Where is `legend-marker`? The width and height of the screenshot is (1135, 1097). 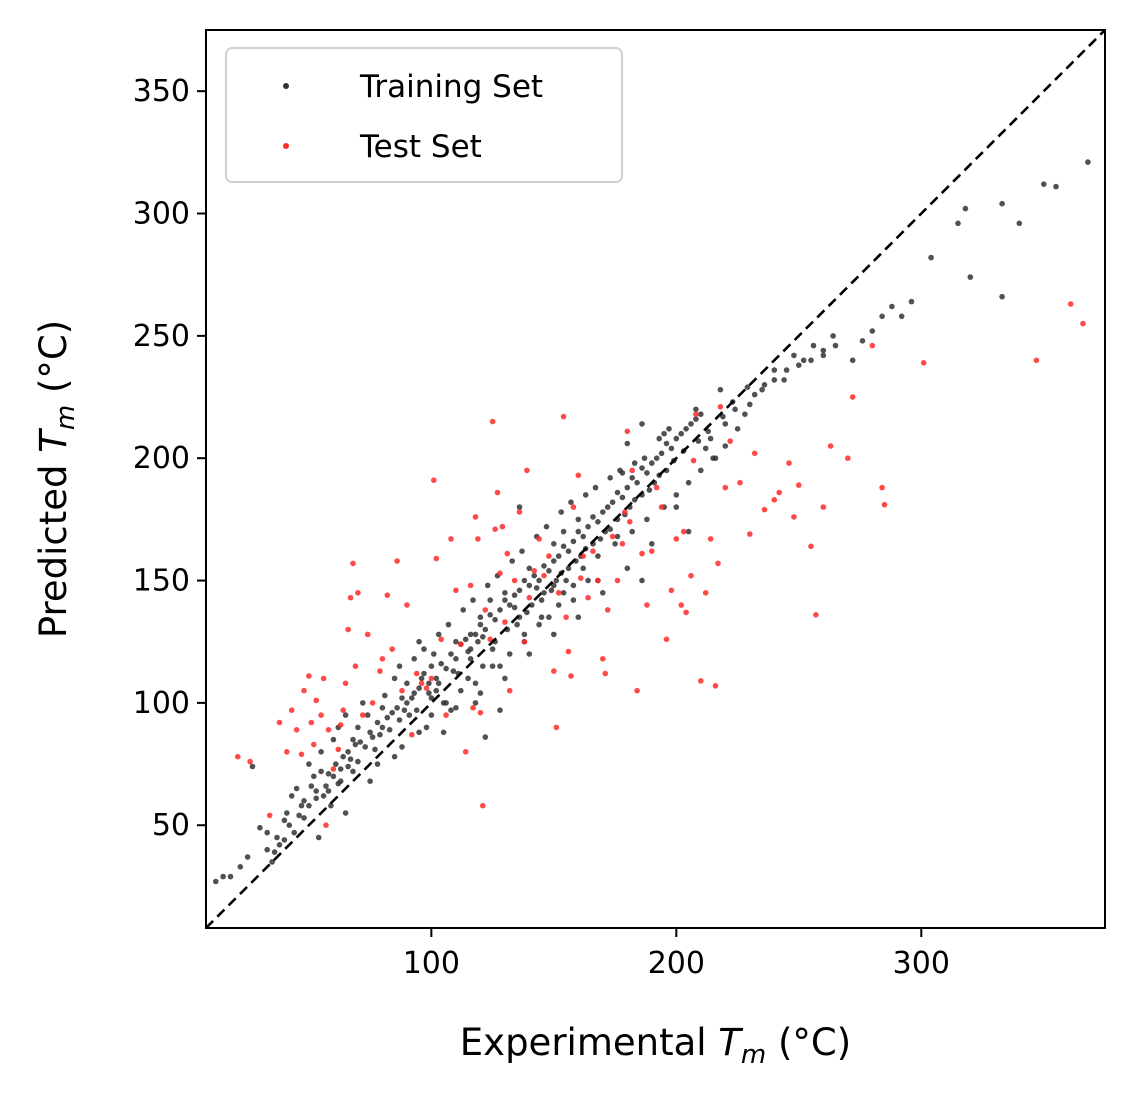
legend-marker is located at coordinates (286, 86).